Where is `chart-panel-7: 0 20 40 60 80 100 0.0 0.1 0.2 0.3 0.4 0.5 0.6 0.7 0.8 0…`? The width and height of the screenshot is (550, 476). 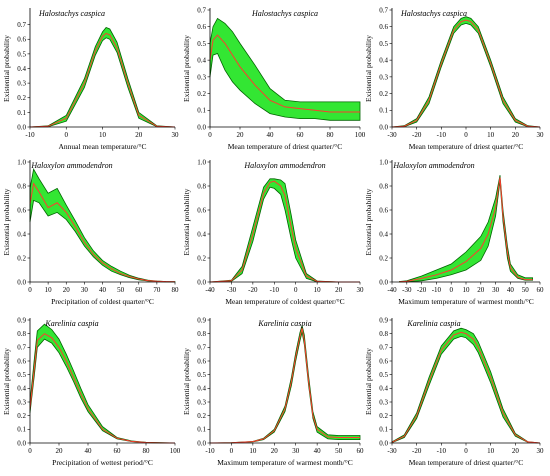
chart-panel-7: 0 20 40 60 80 100 0.0 0.1 0.2 0.3 0.4 0.5 0.6 0.7 0.8 0… is located at coordinates (91, 391).